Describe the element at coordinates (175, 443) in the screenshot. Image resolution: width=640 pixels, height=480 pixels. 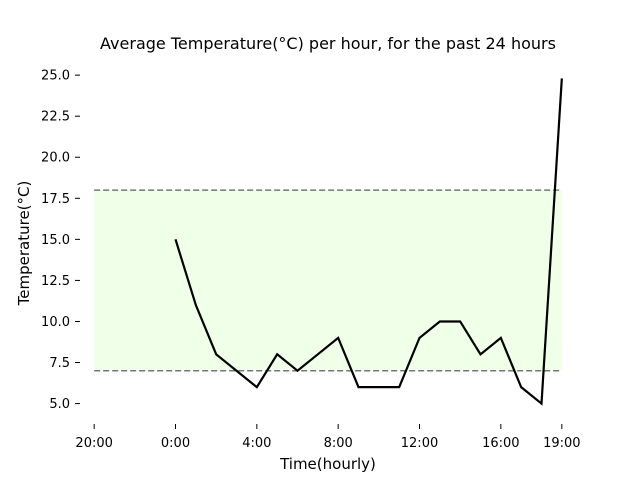
I see `x-tick-label: 0:00` at that location.